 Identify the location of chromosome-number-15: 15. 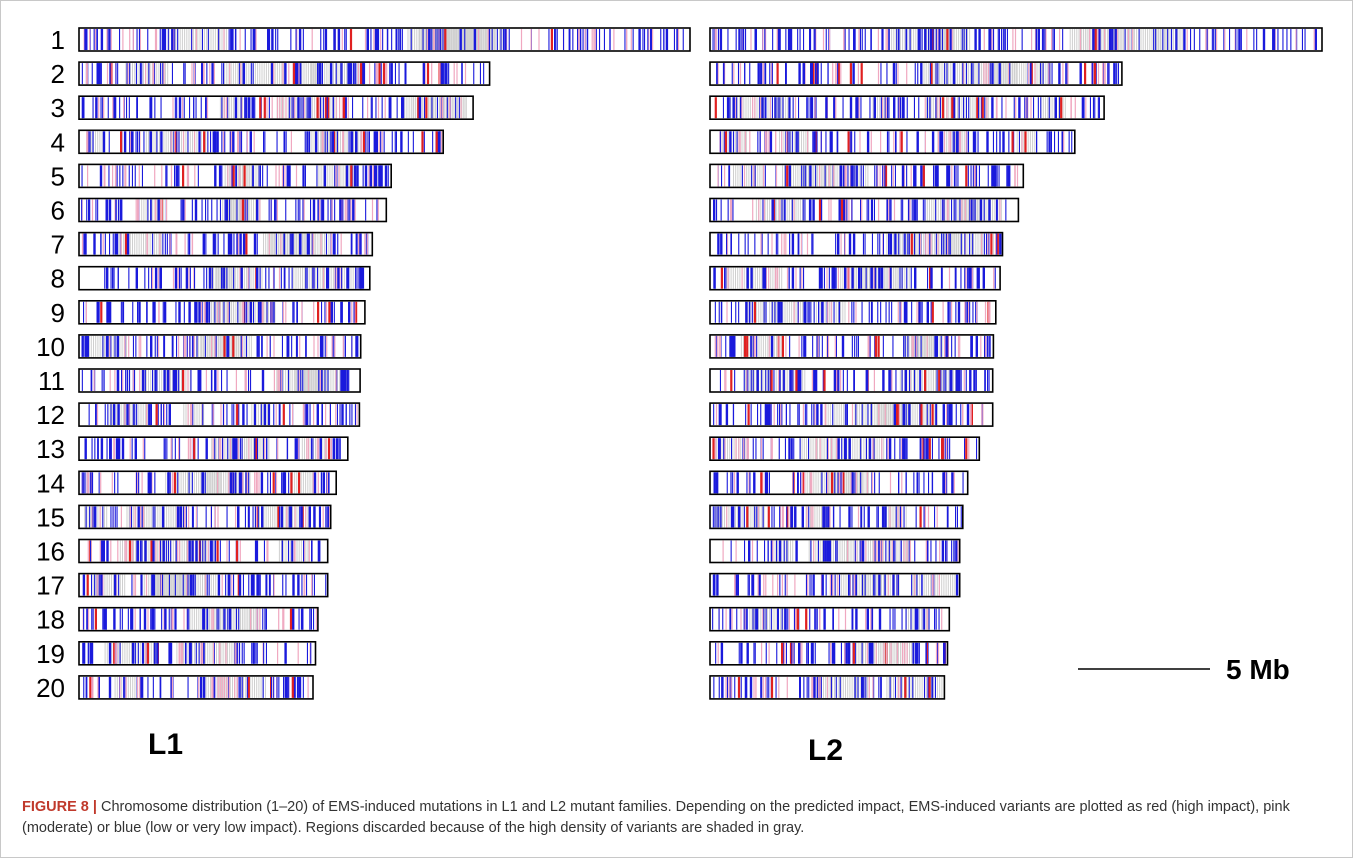
(50, 517).